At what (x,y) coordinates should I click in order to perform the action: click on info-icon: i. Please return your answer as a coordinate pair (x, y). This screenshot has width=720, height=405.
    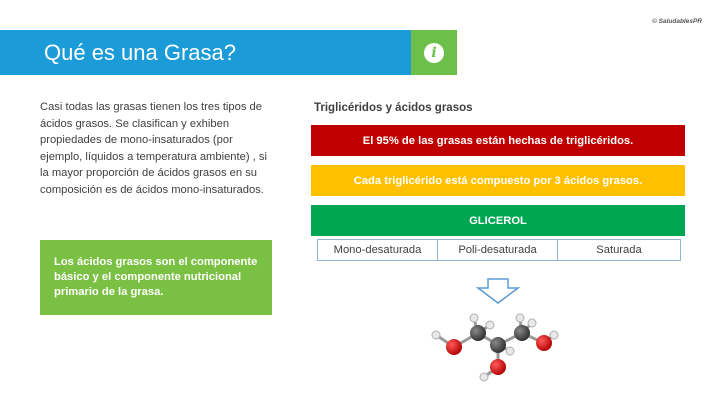
    Looking at the image, I should click on (434, 52).